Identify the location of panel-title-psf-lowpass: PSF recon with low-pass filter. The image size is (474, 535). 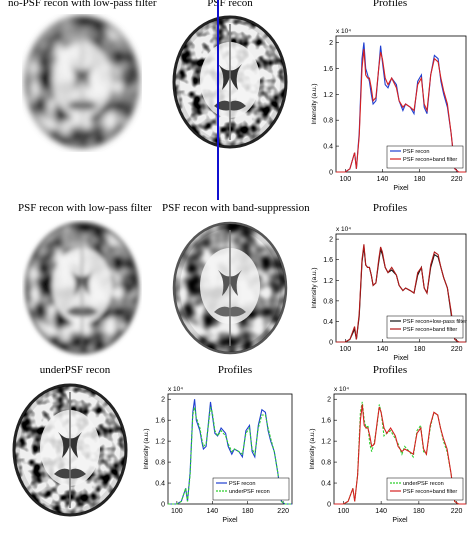
(85, 208).